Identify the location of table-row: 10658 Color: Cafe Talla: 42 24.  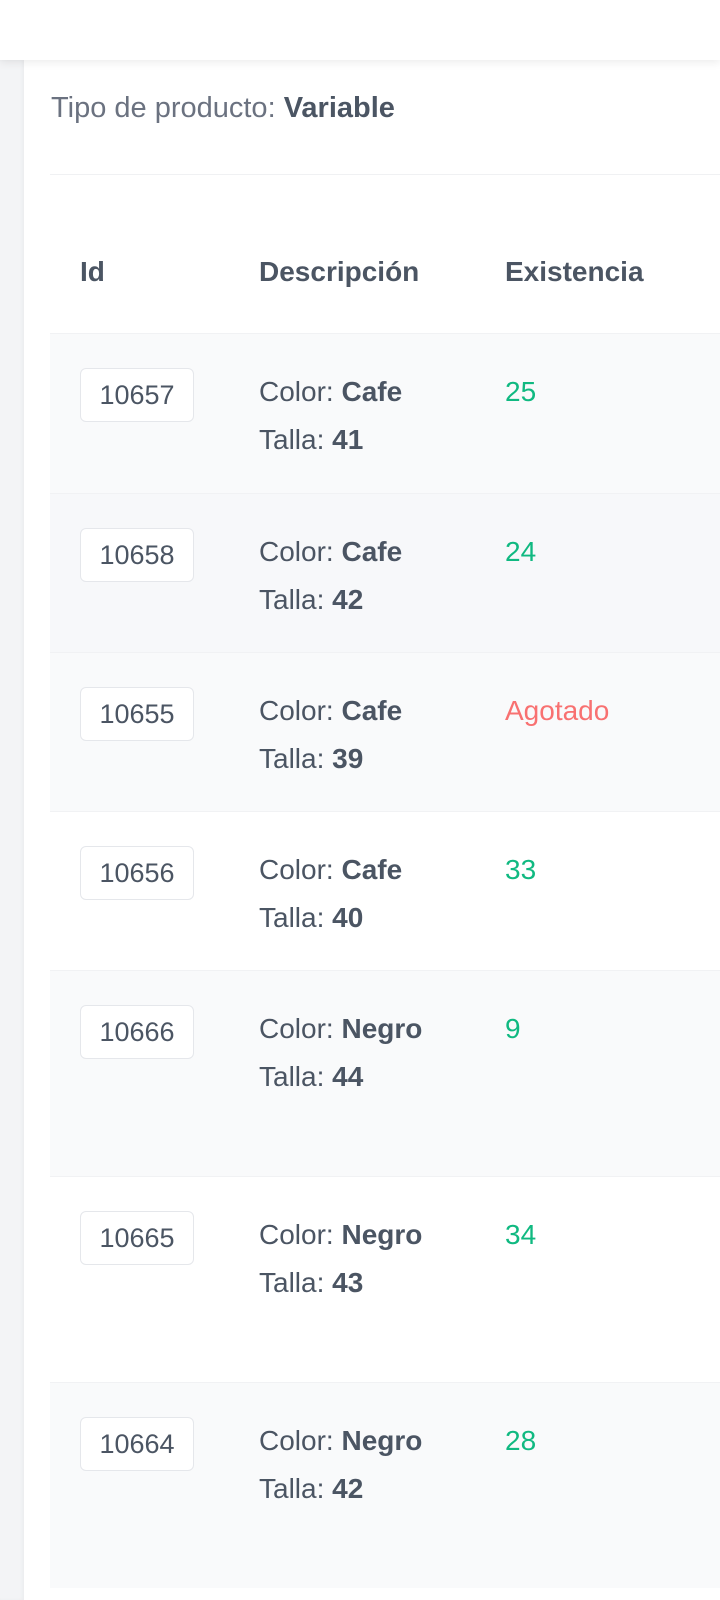
(385, 572).